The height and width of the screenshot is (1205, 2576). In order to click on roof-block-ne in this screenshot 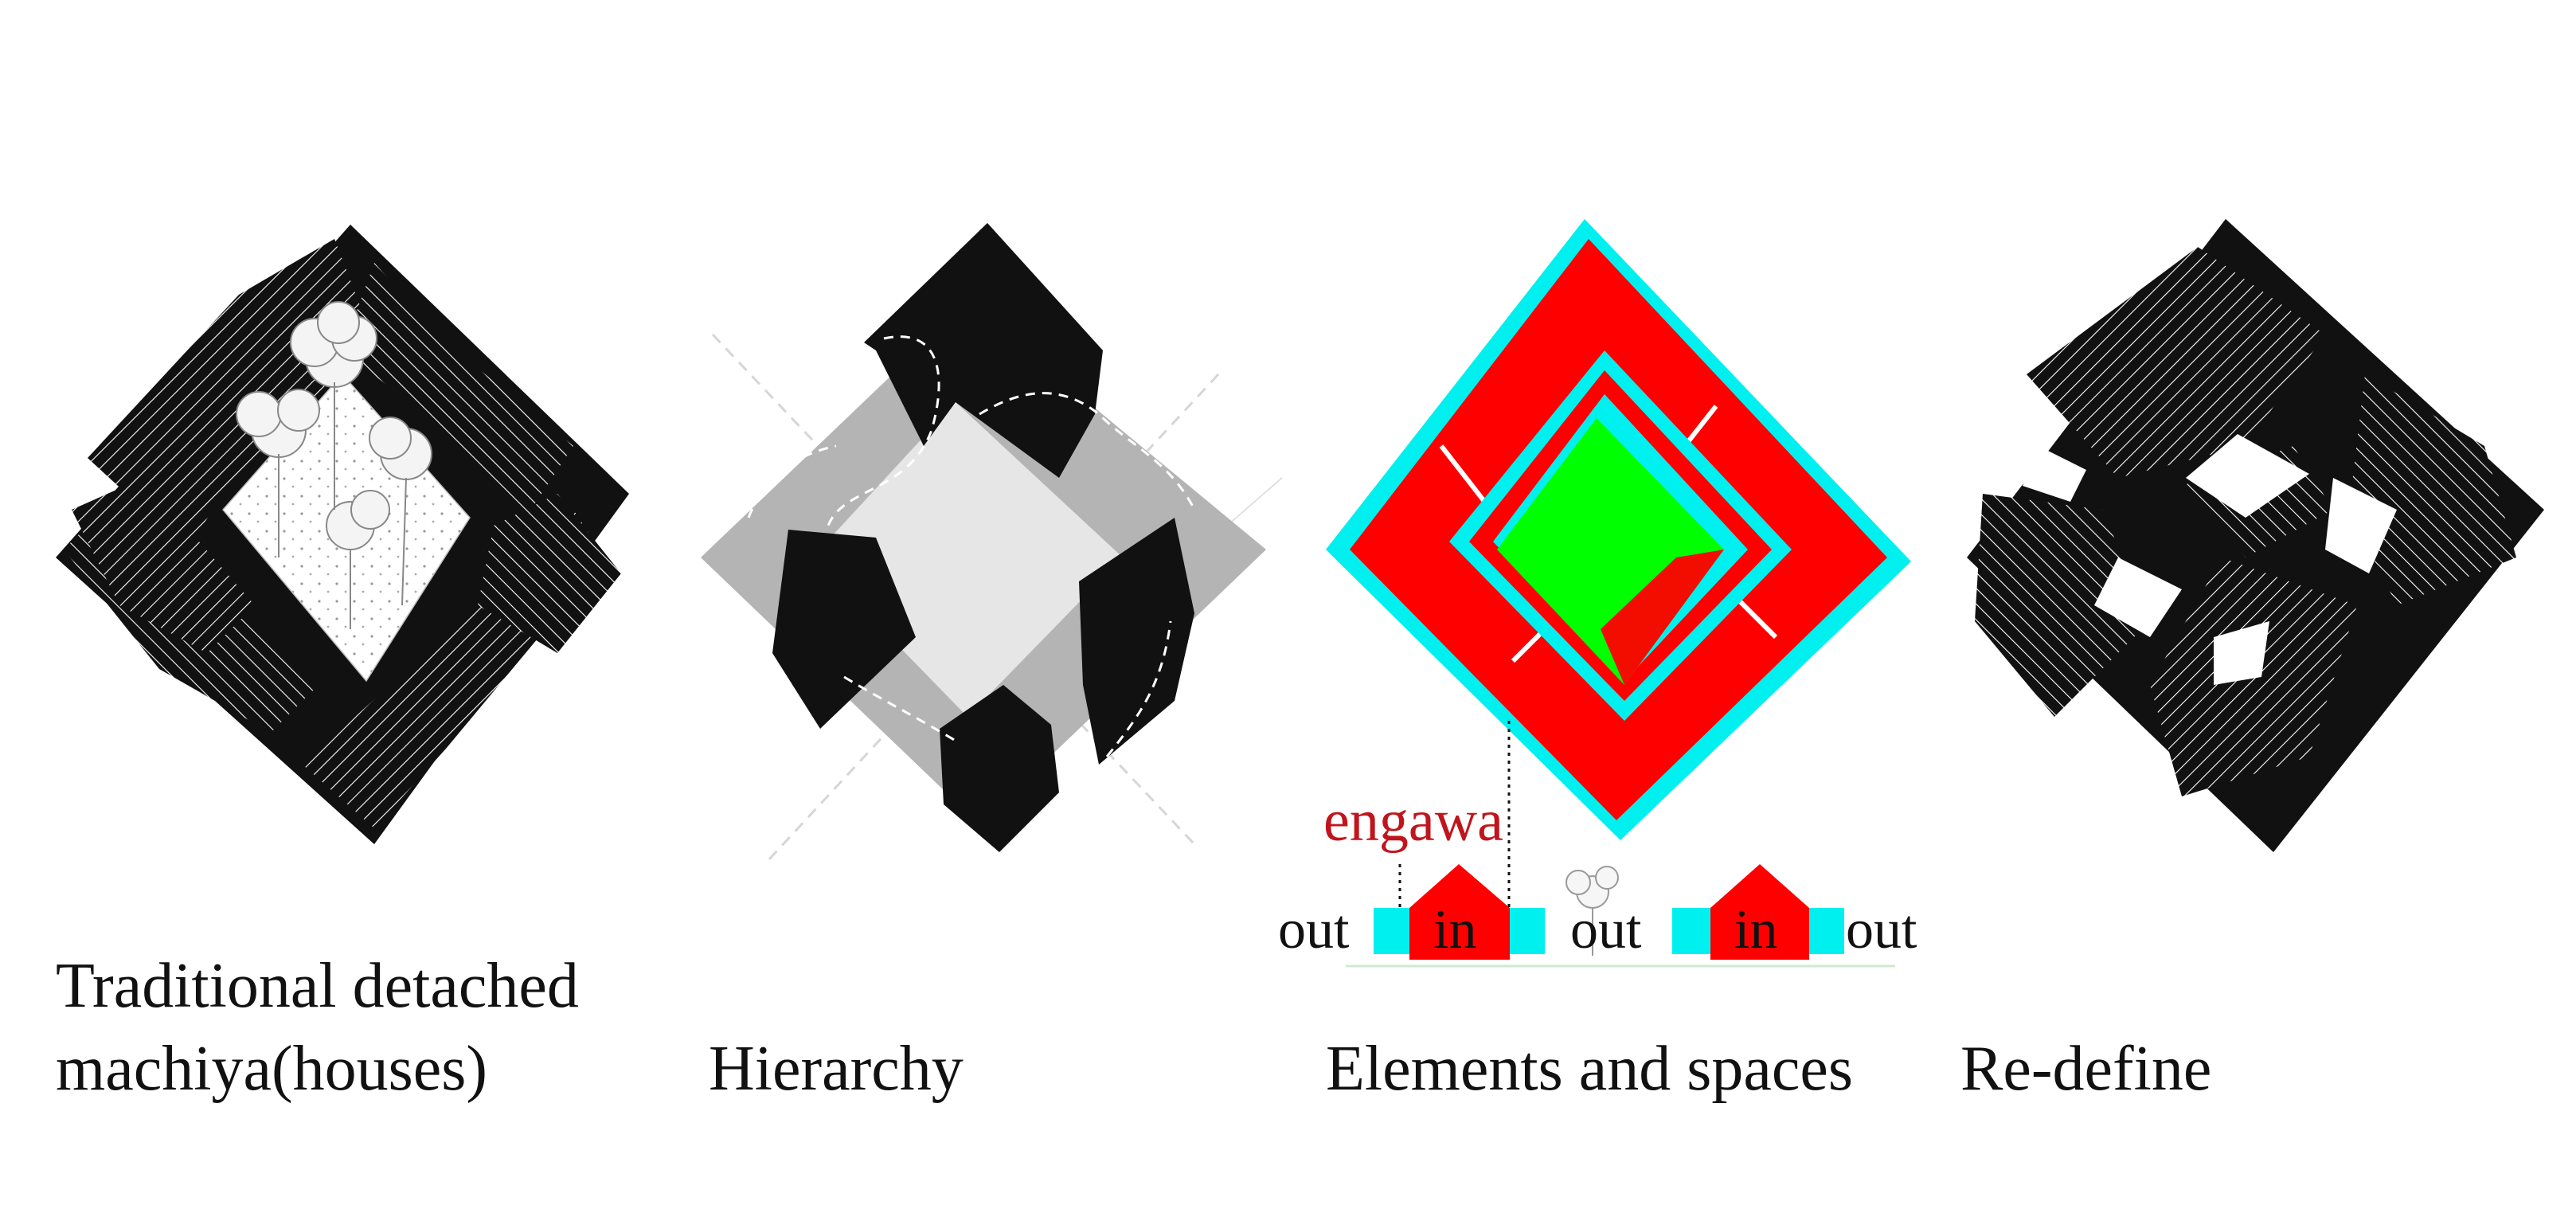, I will do `click(457, 390)`.